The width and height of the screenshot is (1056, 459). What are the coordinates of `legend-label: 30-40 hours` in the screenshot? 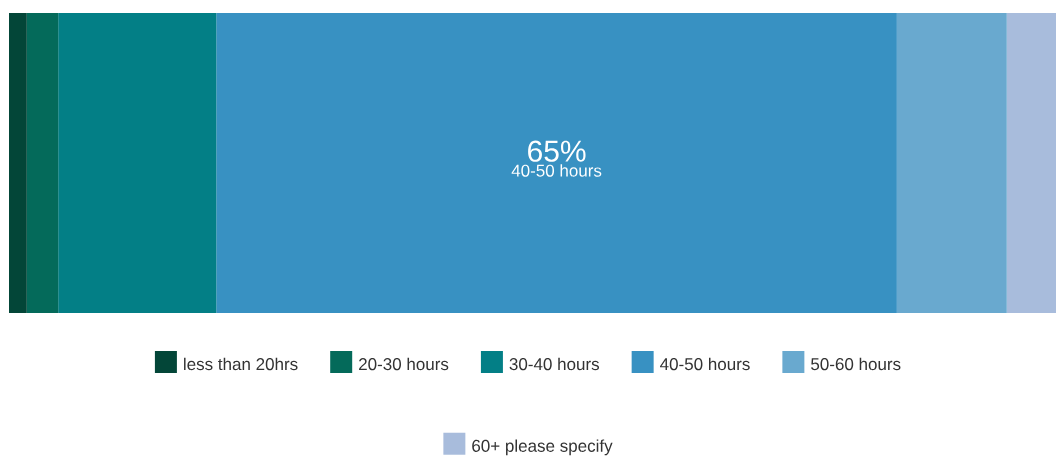 It's located at (554, 364).